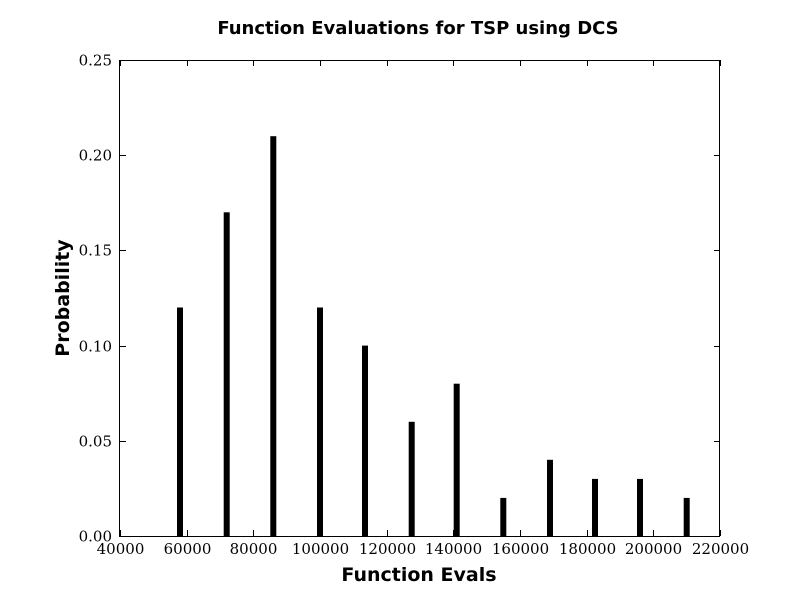 The width and height of the screenshot is (800, 595). Describe the element at coordinates (95, 347) in the screenshot. I see `y-tick-label: 0.10` at that location.